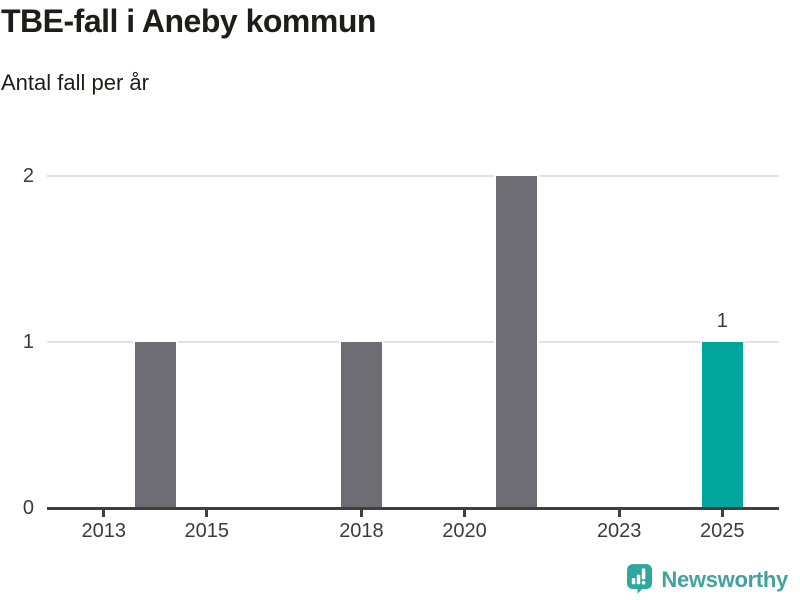  Describe the element at coordinates (207, 531) in the screenshot. I see `x-axis-tick-label-2015: 2015` at that location.